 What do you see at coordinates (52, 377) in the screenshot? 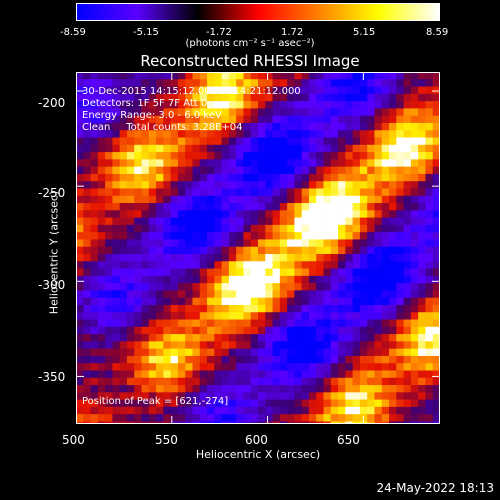
I see `y-tick-label: -350` at bounding box center [52, 377].